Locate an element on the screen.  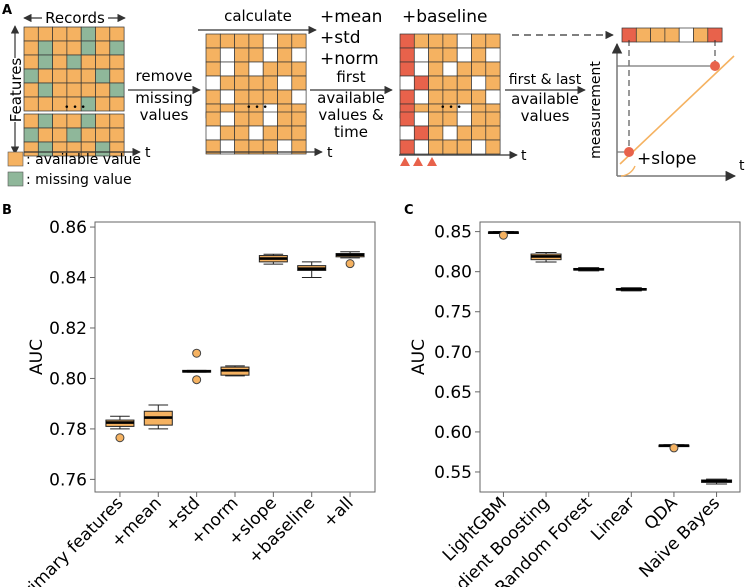
last-point is located at coordinates (715, 66).